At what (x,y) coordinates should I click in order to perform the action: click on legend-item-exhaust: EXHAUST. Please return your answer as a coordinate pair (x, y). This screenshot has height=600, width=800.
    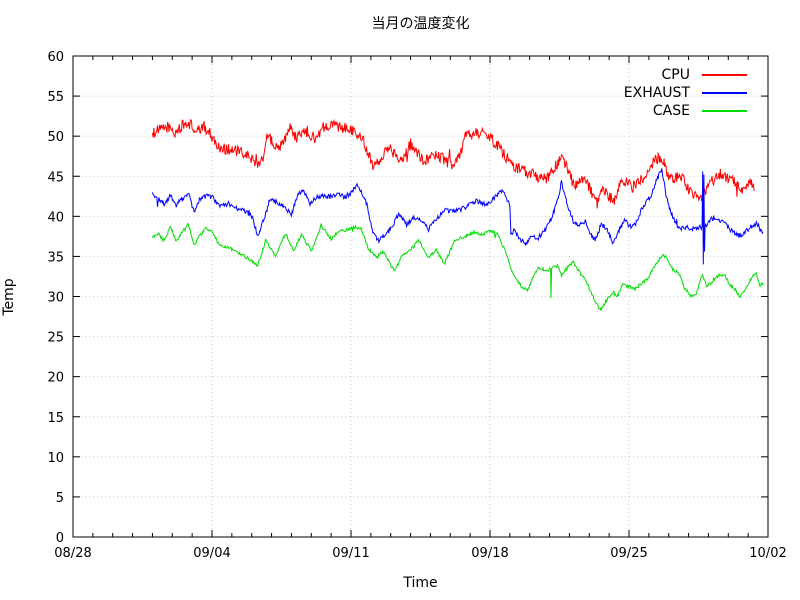
    Looking at the image, I should click on (685, 93).